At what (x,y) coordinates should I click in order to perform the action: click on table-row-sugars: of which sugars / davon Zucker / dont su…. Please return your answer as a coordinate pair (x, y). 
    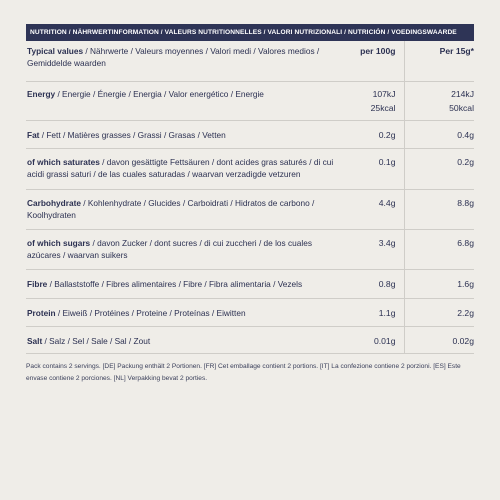
    Looking at the image, I should click on (250, 249).